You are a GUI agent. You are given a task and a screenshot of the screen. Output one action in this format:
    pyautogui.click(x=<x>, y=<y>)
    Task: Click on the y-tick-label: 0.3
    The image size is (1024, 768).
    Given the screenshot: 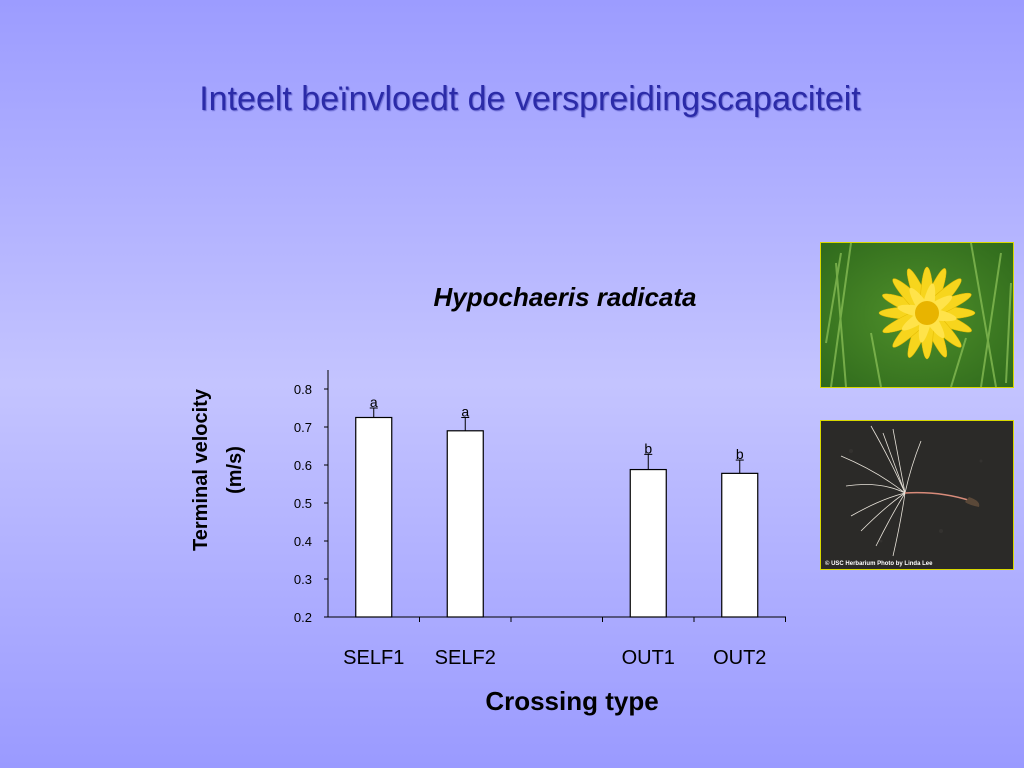 What is the action you would take?
    pyautogui.click(x=303, y=579)
    